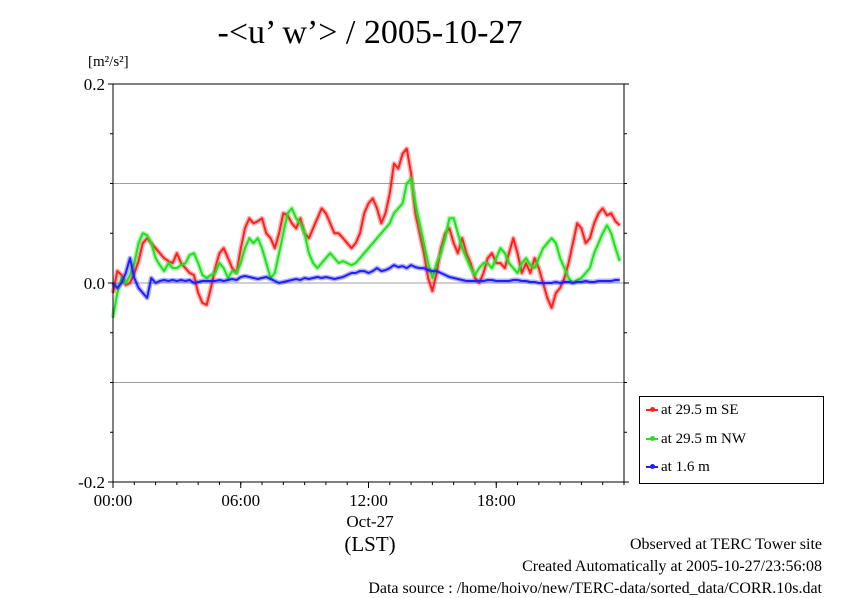 This screenshot has width=842, height=598. Describe the element at coordinates (370, 544) in the screenshot. I see `x-axis-timezone-label: (LST)` at that location.